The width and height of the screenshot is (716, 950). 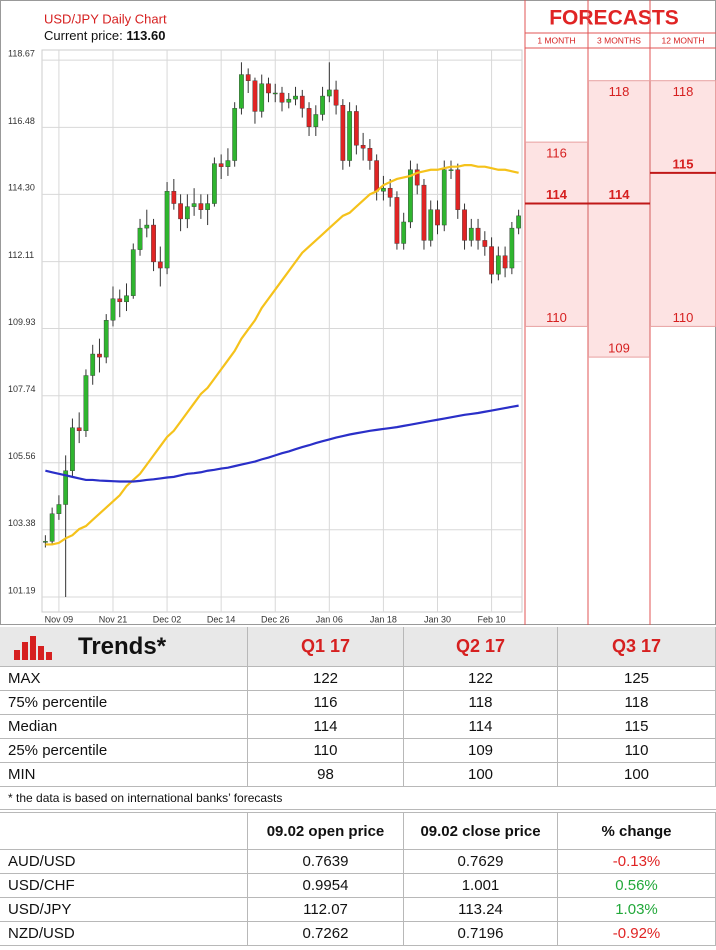 What do you see at coordinates (636, 831) in the screenshot?
I see `prices-column-header-text: % change` at bounding box center [636, 831].